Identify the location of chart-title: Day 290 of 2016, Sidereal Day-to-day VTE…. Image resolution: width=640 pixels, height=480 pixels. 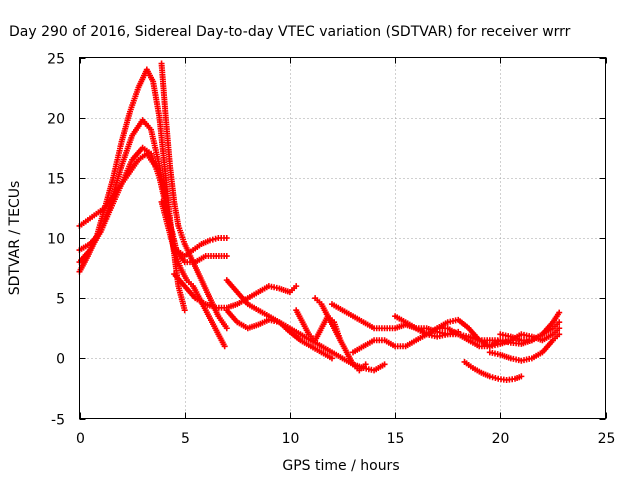
(290, 32).